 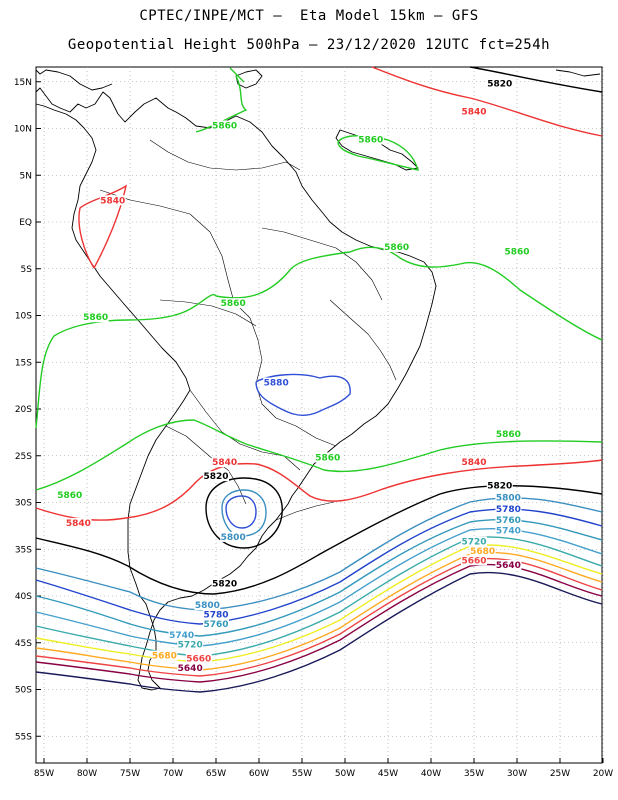 I want to click on contour-label: 5880, so click(x=276, y=384).